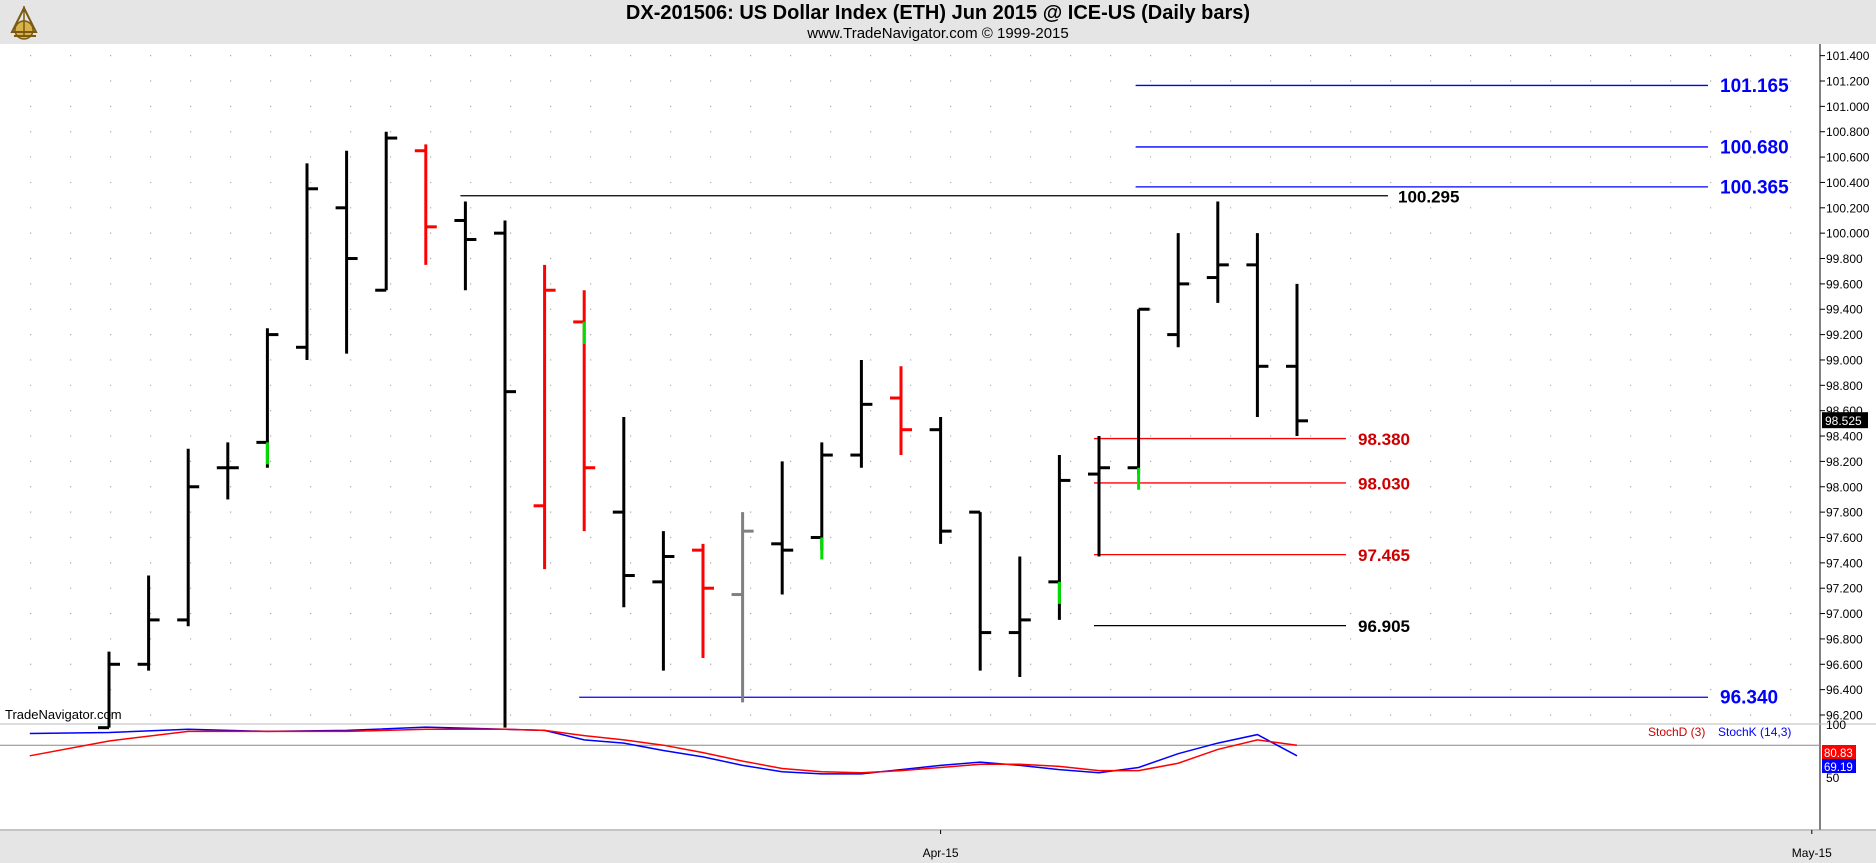 Image resolution: width=1876 pixels, height=863 pixels. What do you see at coordinates (1377, 845) in the screenshot?
I see `date-axis: Apr-15 May-15` at bounding box center [1377, 845].